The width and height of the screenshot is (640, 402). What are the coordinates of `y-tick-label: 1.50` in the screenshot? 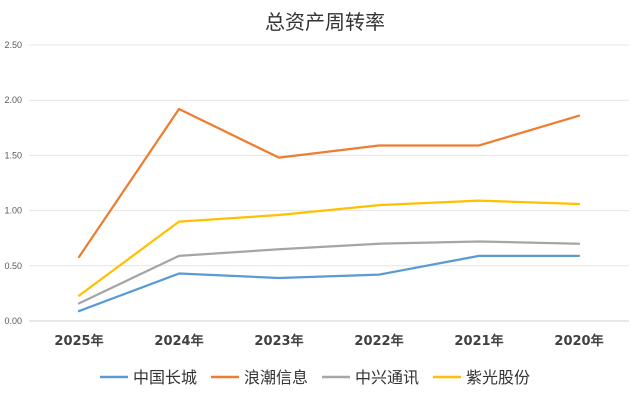 It's located at (13, 155).